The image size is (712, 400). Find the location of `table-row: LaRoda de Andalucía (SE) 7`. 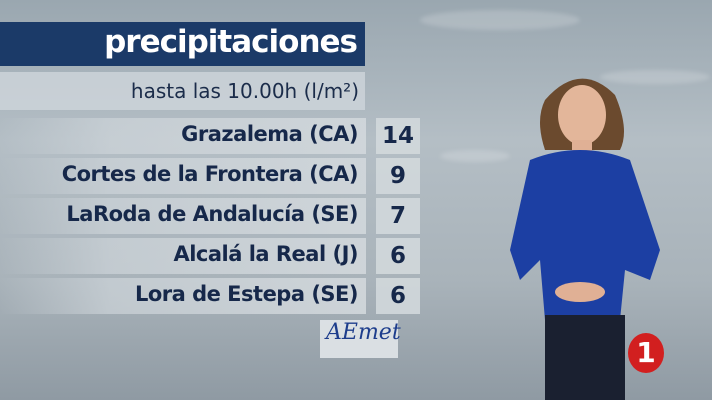

table-row: LaRoda de Andalucía (SE) 7 is located at coordinates (210, 216).